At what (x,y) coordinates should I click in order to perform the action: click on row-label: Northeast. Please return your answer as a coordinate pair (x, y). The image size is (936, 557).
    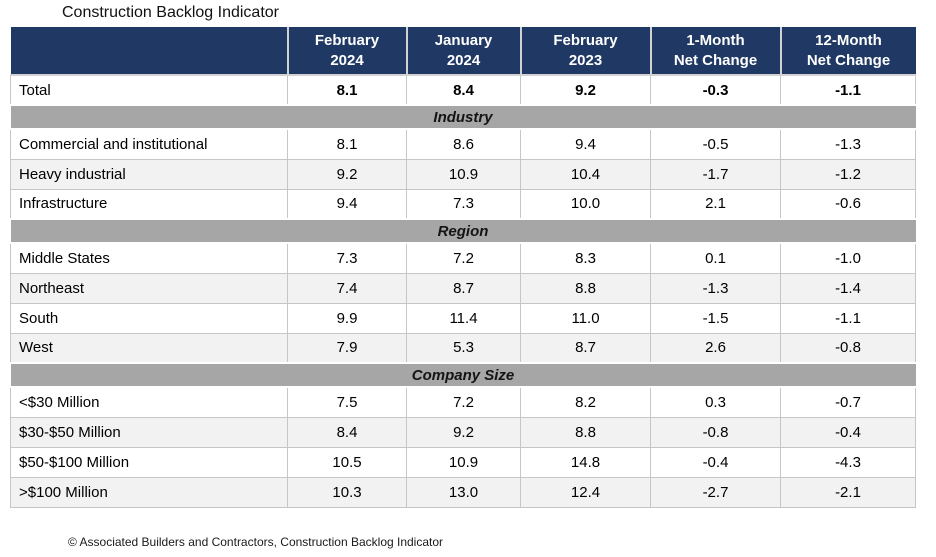
    Looking at the image, I should click on (149, 288).